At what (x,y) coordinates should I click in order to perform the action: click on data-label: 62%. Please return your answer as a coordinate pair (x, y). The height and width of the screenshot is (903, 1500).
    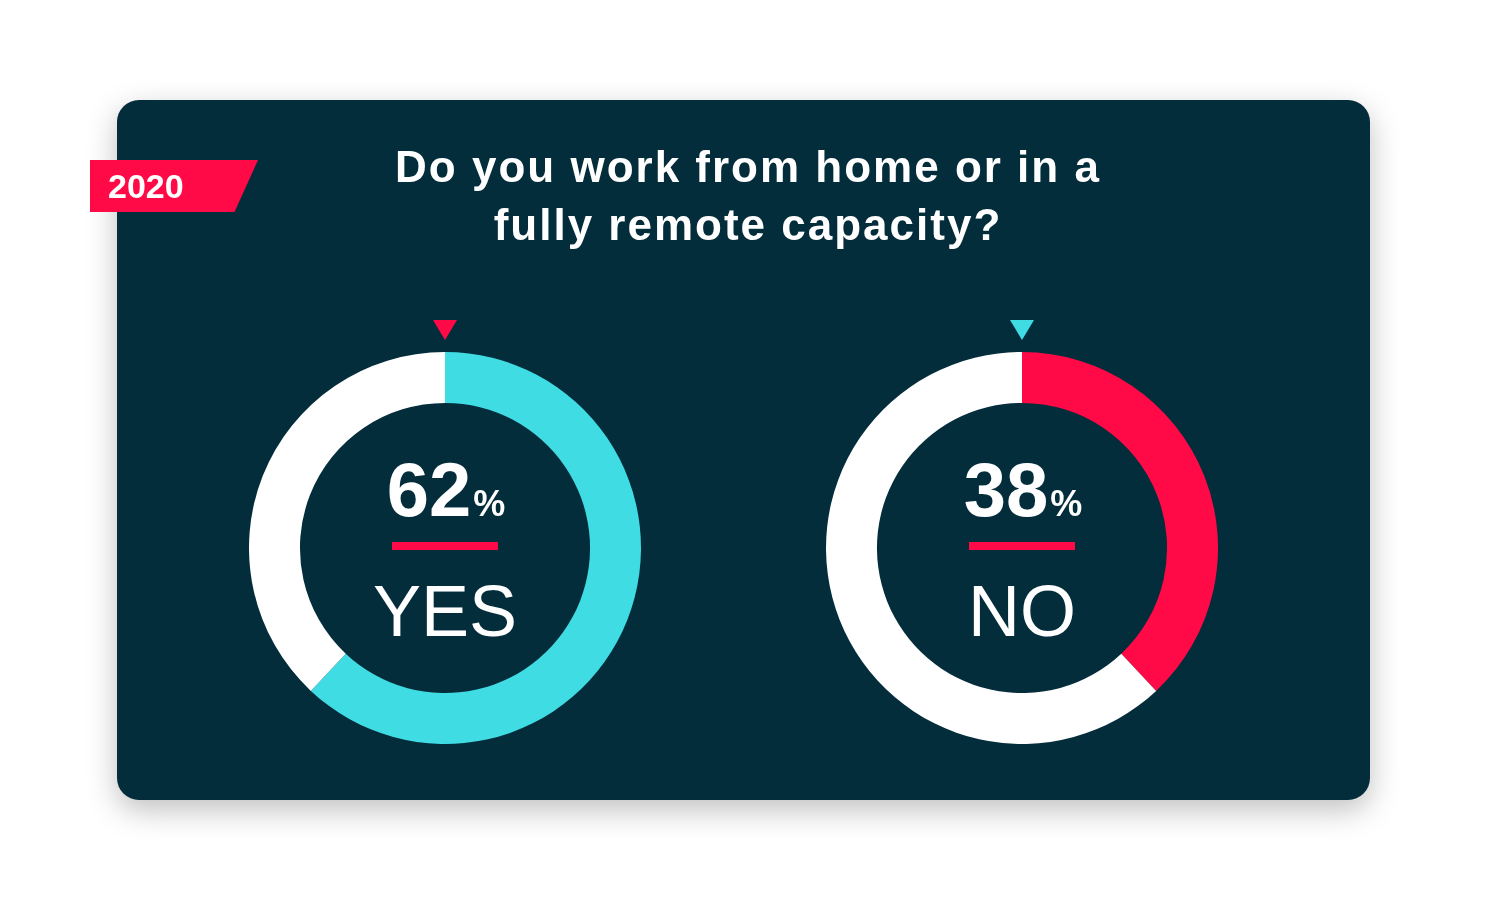
    Looking at the image, I should click on (446, 489).